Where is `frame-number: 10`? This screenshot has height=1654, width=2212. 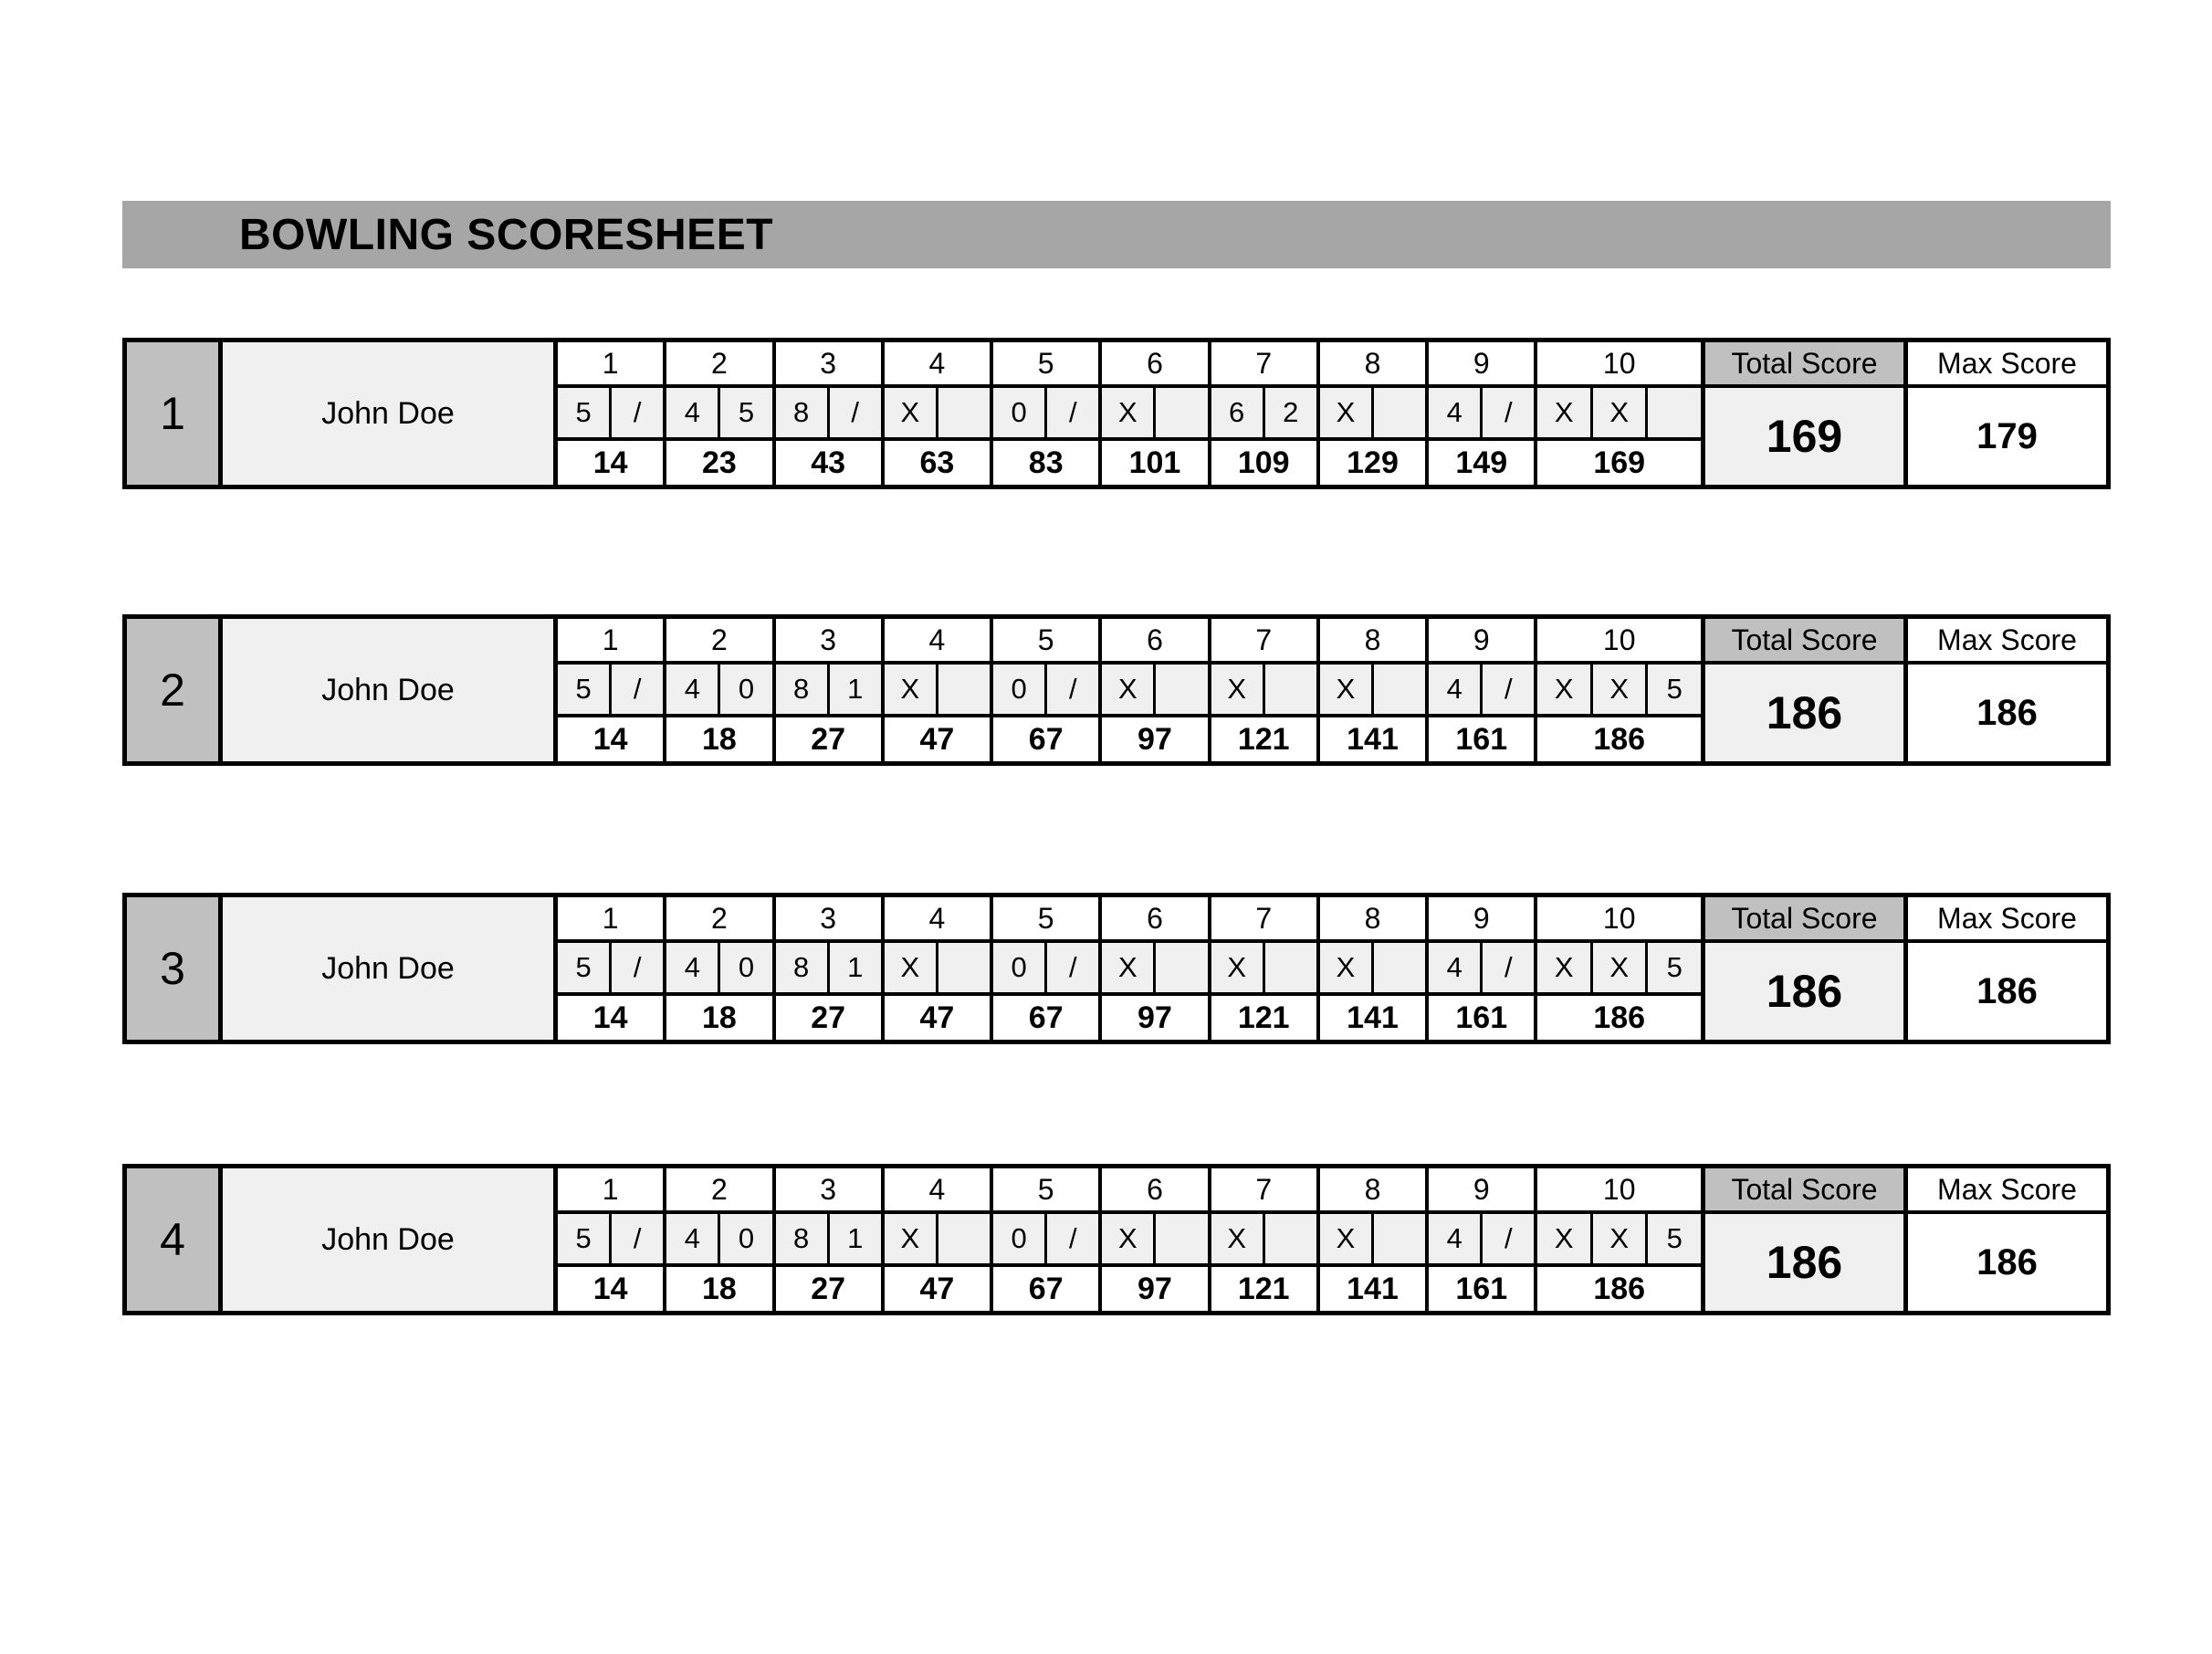 frame-number: 10 is located at coordinates (1619, 1191).